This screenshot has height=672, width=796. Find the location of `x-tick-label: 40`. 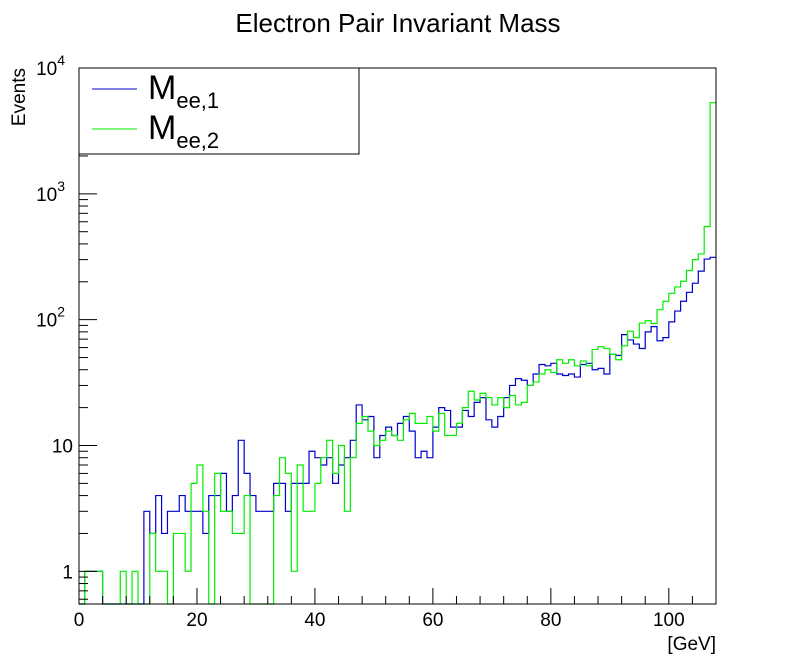

x-tick-label: 40 is located at coordinates (314, 620).